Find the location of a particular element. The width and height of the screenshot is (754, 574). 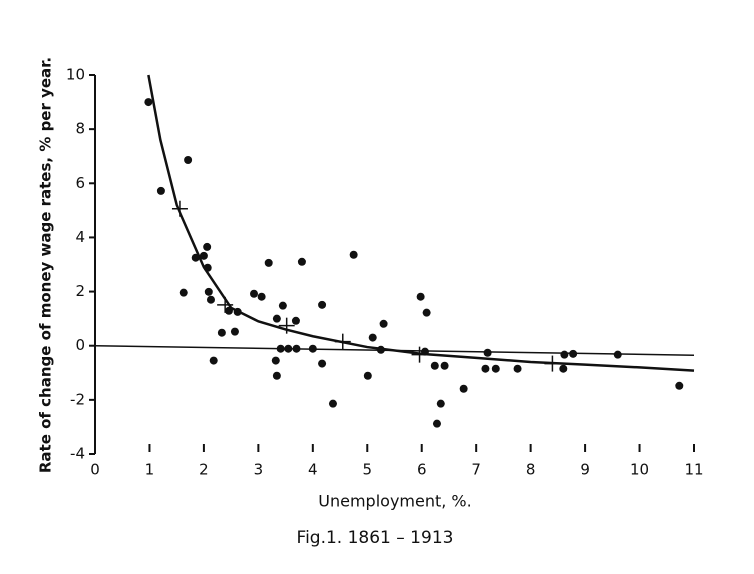

x-tick-label: 8 is located at coordinates (531, 470).